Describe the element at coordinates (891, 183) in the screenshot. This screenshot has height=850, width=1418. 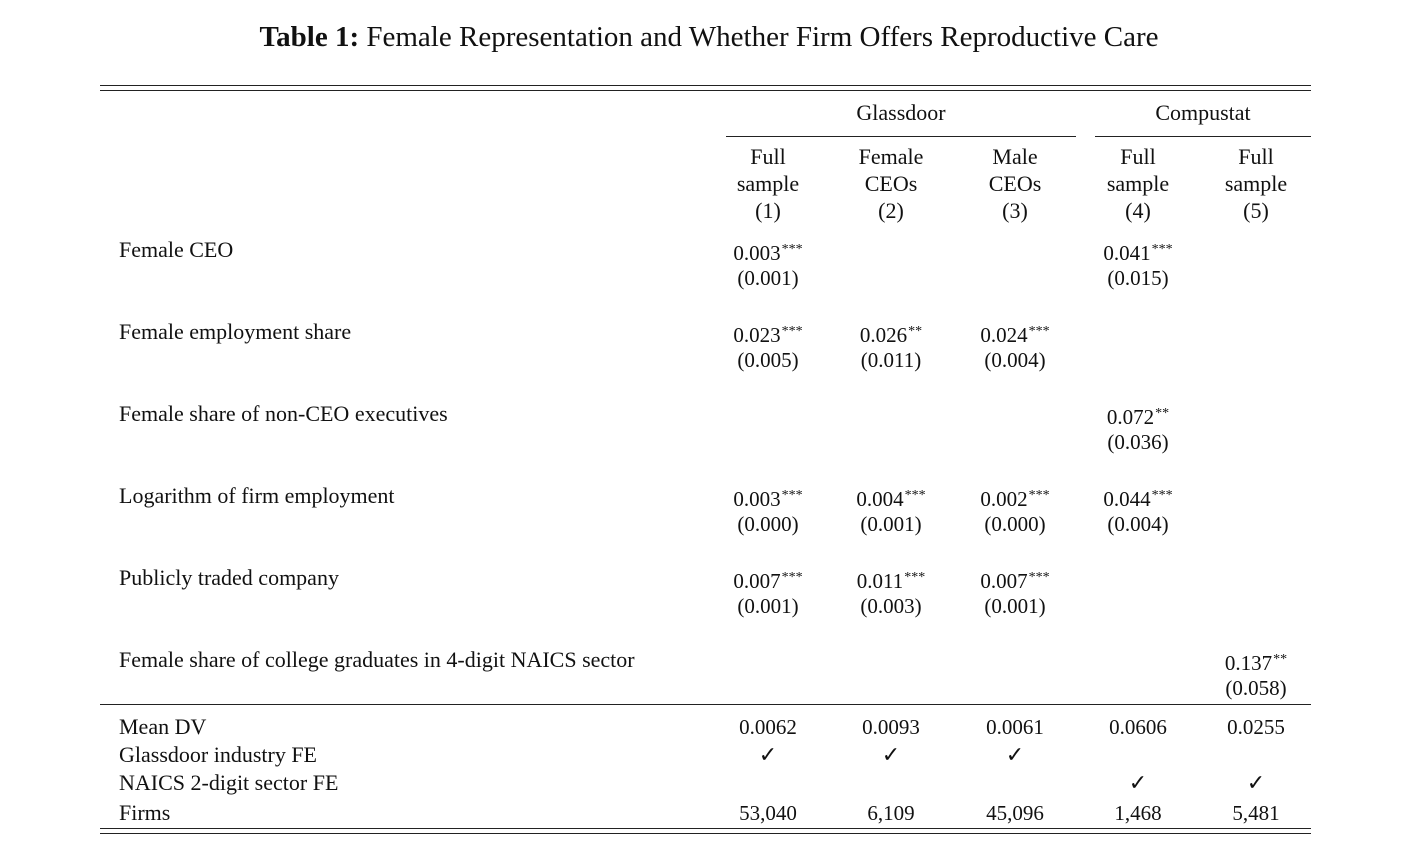
I see `column-header-2: Female CEOs (2)` at that location.